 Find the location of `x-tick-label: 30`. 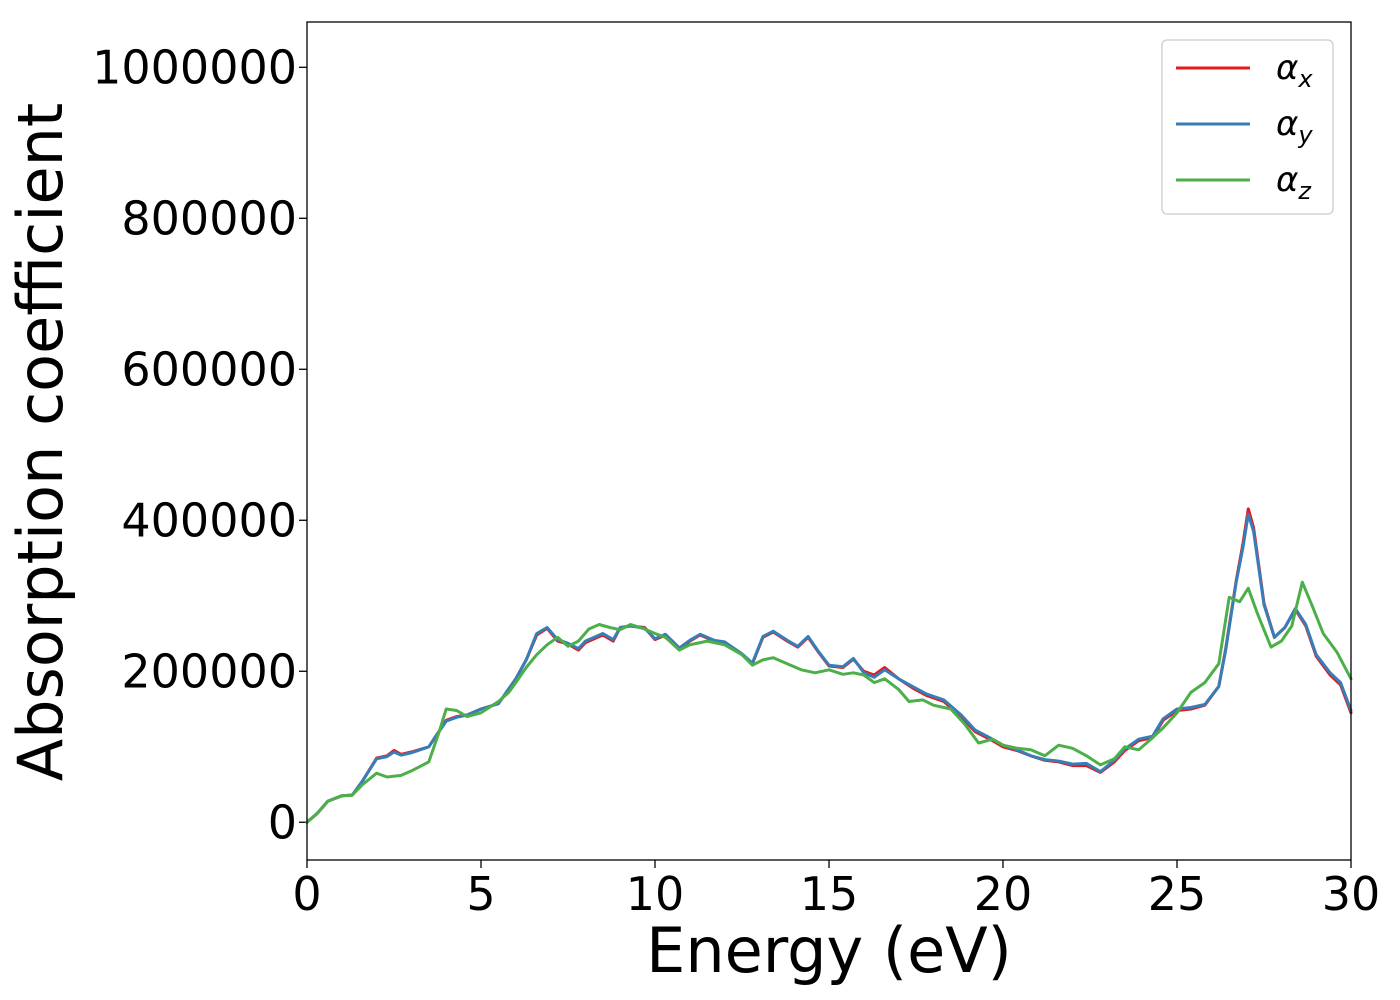

x-tick-label: 30 is located at coordinates (1351, 894).